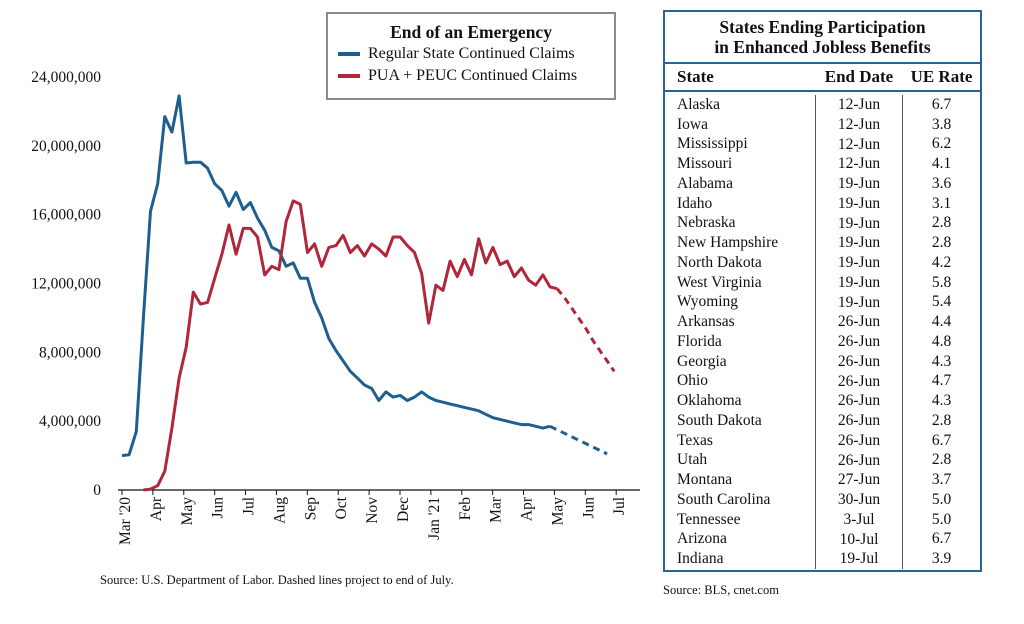  Describe the element at coordinates (941, 302) in the screenshot. I see `cell-ue-rate: 5.4` at that location.